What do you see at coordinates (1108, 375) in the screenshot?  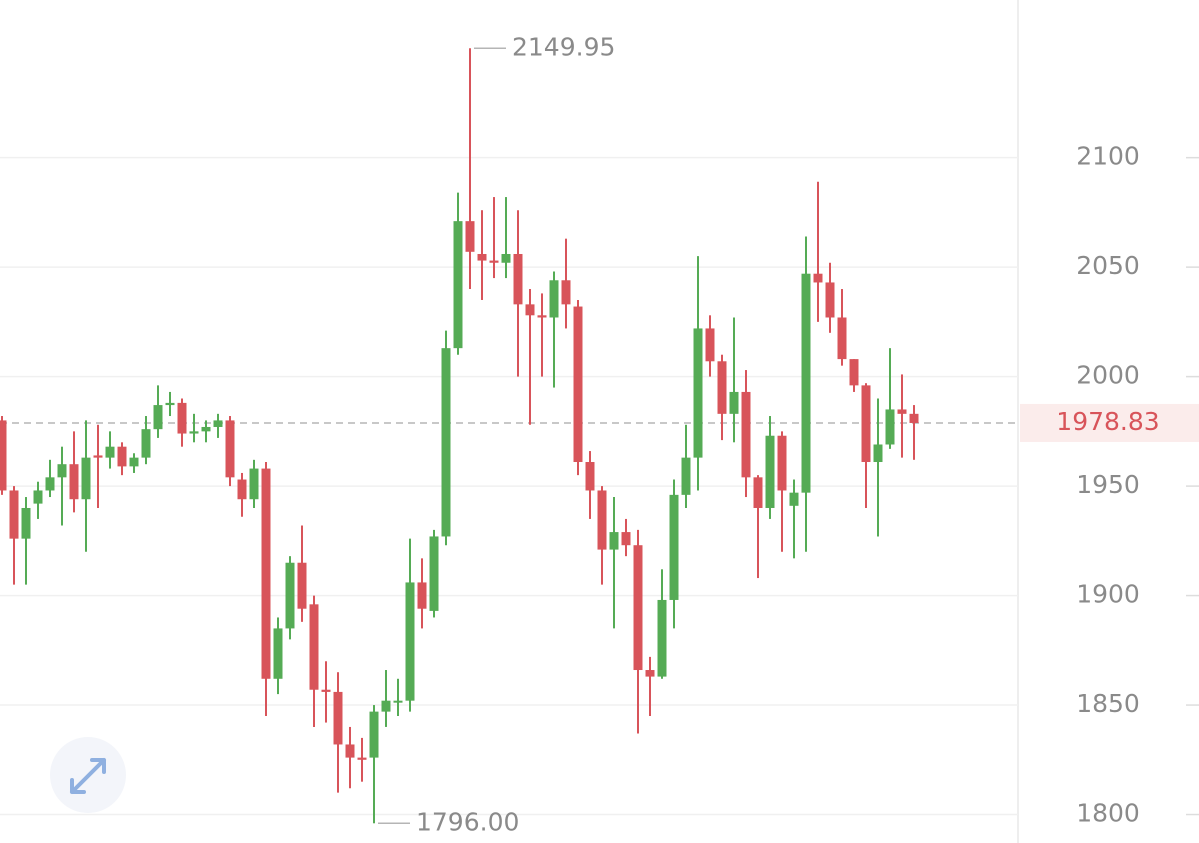 I see `y-tick-label: 2000` at bounding box center [1108, 375].